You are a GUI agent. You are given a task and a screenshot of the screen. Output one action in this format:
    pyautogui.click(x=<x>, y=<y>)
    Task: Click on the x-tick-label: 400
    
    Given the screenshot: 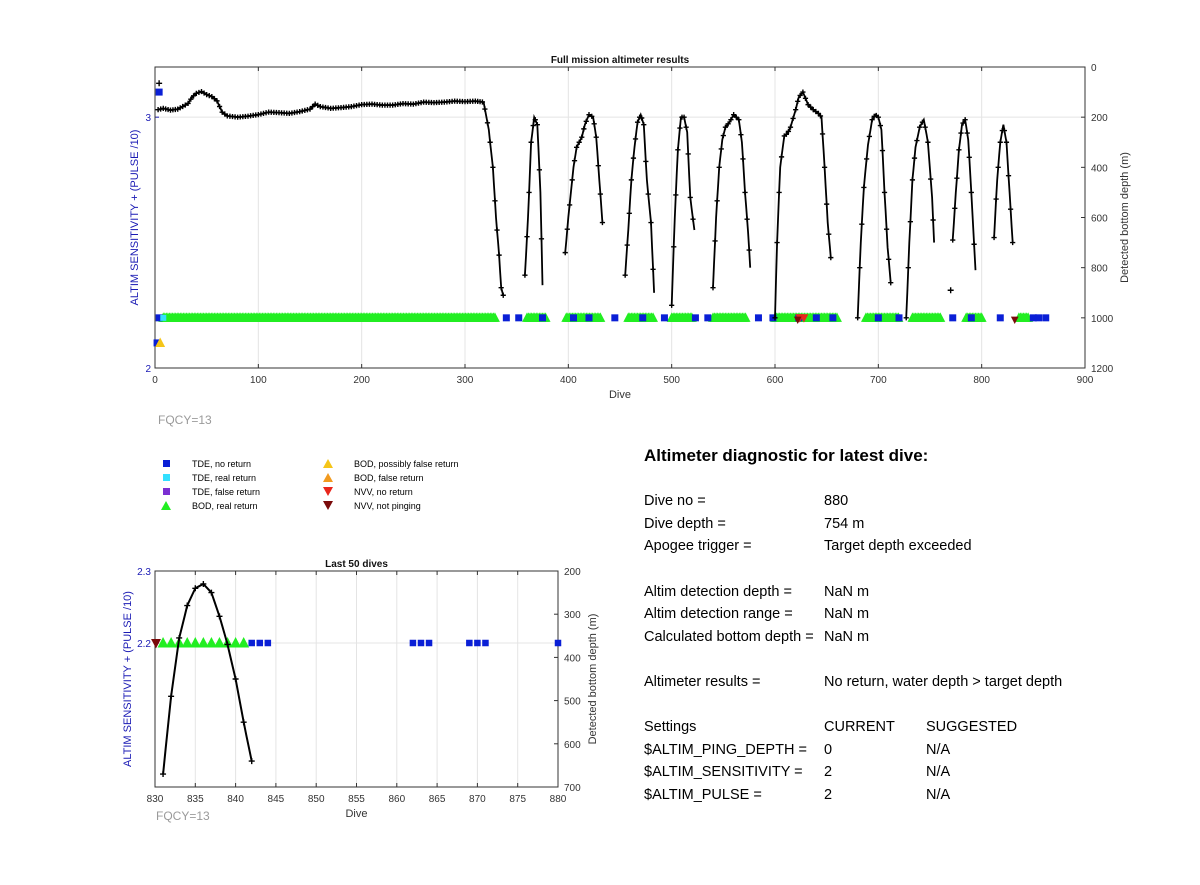 What is the action you would take?
    pyautogui.click(x=568, y=380)
    